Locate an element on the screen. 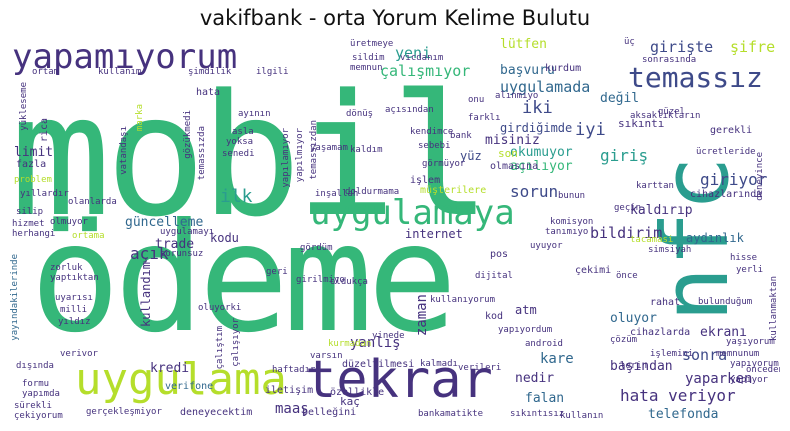 Image resolution: width=790 pixels, height=431 pixels. word-formu: formu is located at coordinates (36, 384).